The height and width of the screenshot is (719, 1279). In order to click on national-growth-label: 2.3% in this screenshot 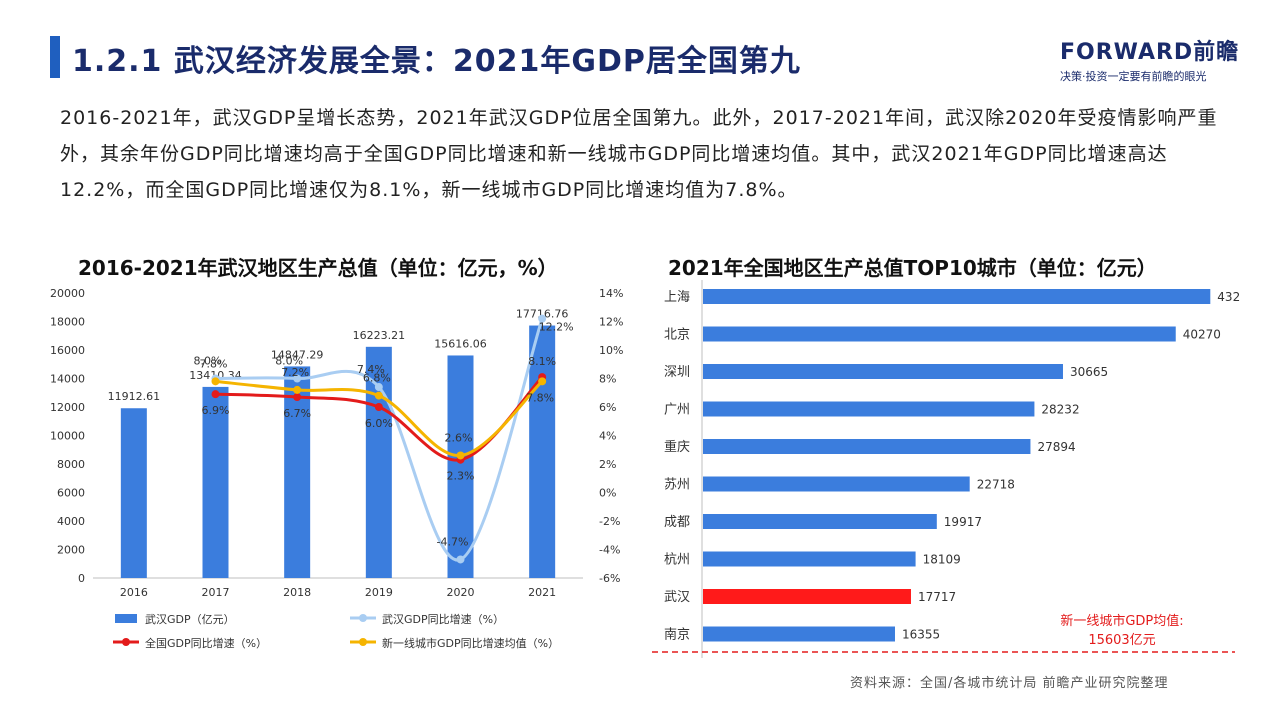, I will do `click(461, 476)`.